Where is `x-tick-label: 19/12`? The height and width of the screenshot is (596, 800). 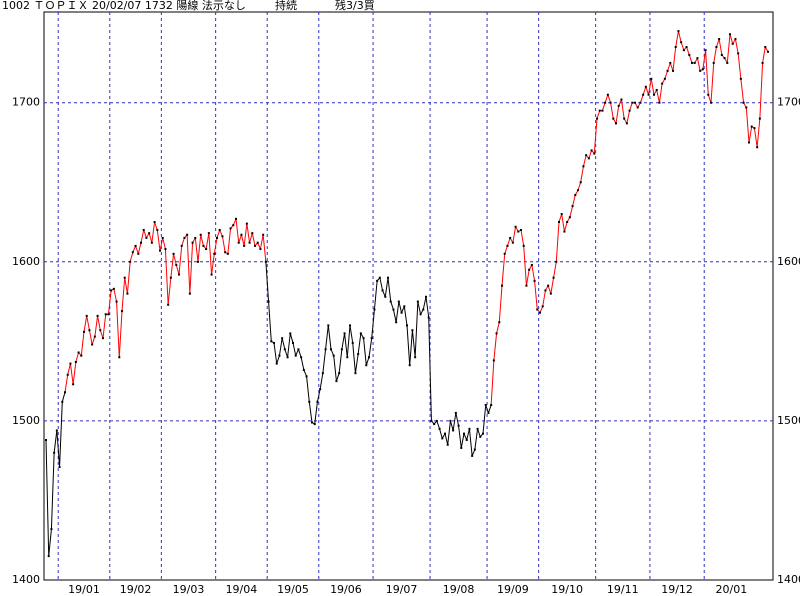 x-tick-label: 19/12 is located at coordinates (677, 589).